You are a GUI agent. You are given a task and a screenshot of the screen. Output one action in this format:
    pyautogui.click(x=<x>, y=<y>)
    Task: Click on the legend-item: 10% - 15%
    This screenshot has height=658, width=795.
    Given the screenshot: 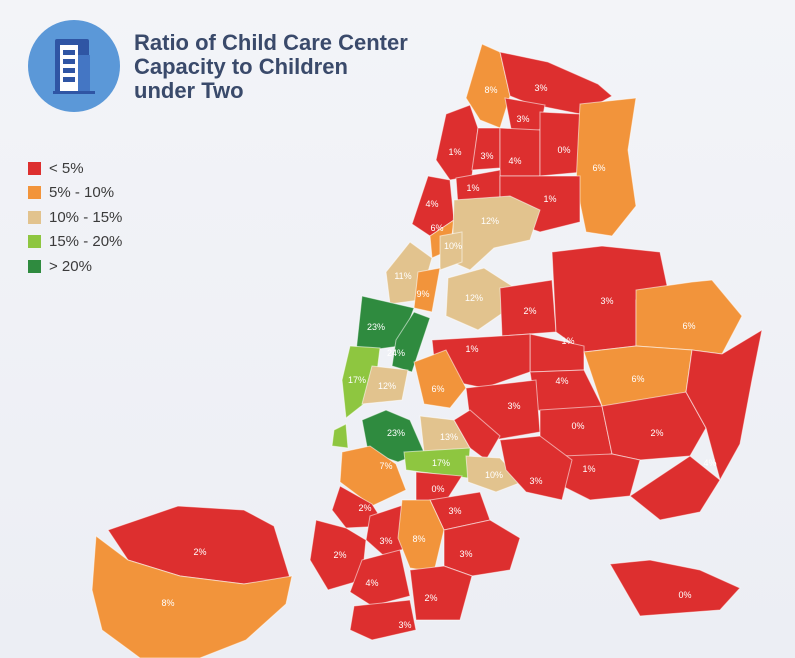 What is the action you would take?
    pyautogui.click(x=75, y=217)
    